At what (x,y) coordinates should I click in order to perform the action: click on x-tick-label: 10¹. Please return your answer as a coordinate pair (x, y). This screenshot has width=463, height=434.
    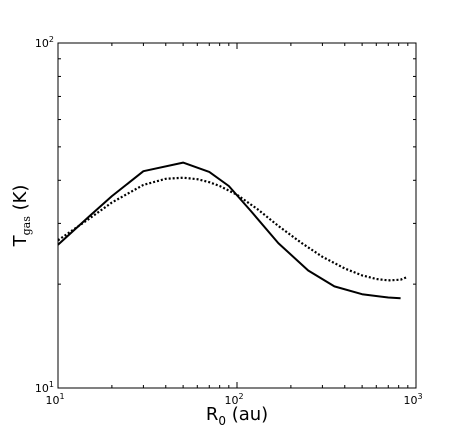
    Looking at the image, I should click on (54, 399).